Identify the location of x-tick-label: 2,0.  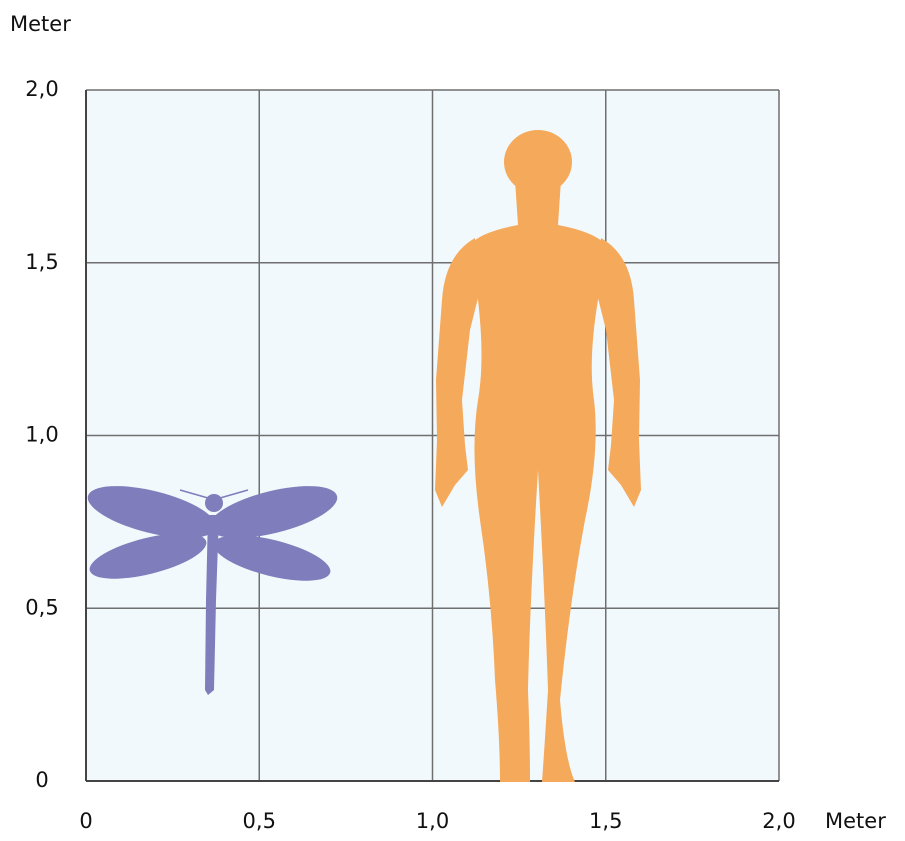
(778, 821).